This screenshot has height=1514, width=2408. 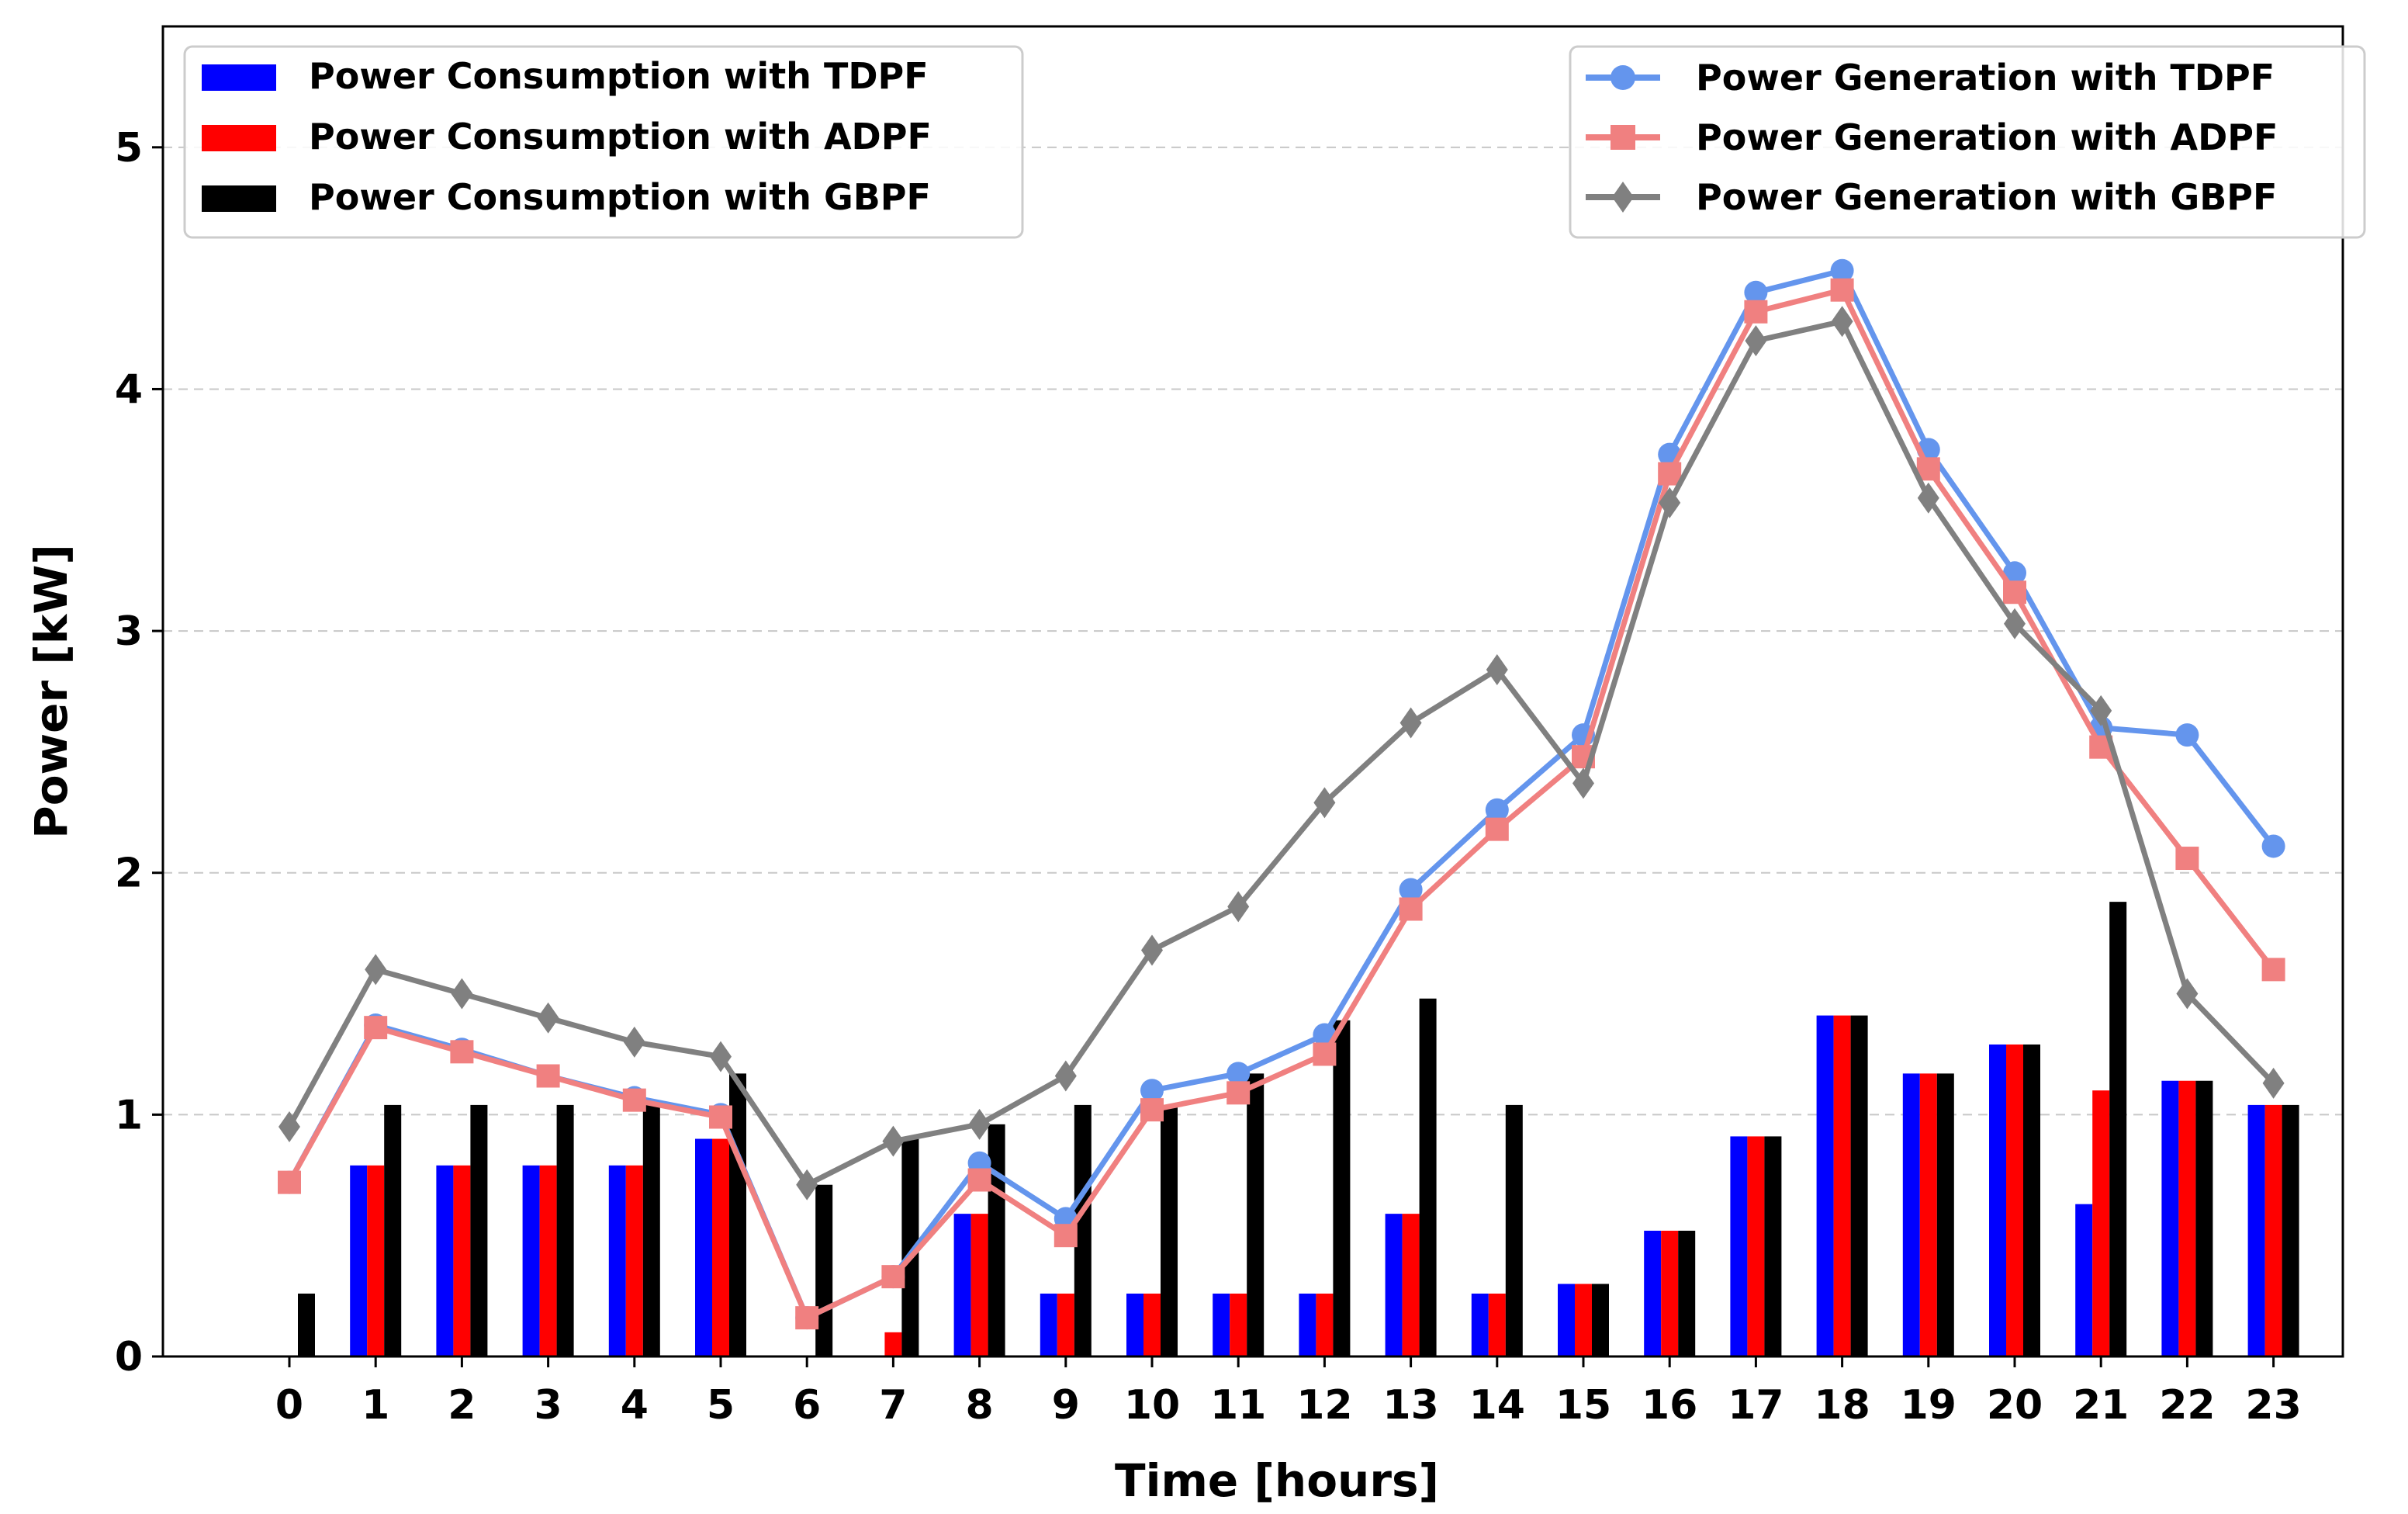 I want to click on bar-consumption-gbpf-h2, so click(x=479, y=1230).